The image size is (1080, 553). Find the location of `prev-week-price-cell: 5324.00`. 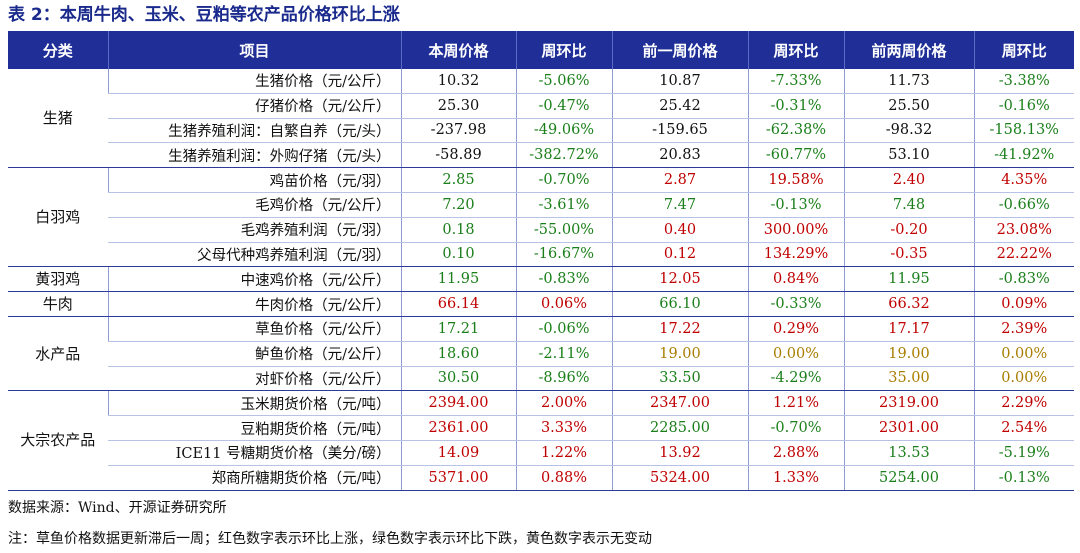

prev-week-price-cell: 5324.00 is located at coordinates (679, 478).